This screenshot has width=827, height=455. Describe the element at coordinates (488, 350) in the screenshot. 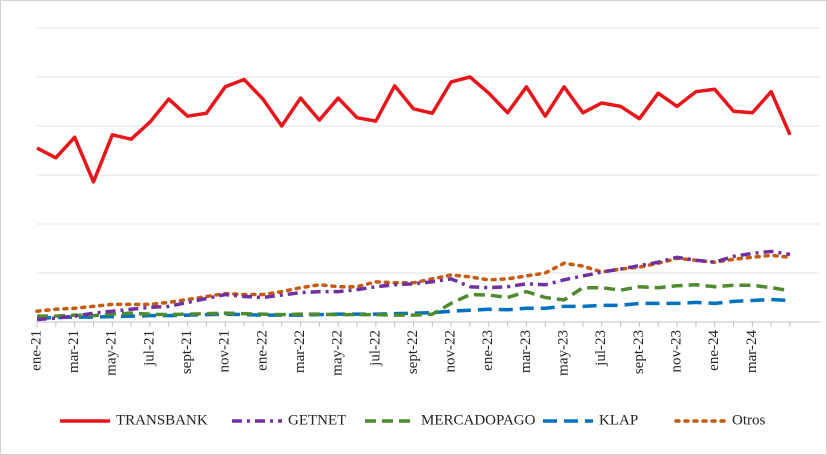

I see `x-tick-label: ene-23` at that location.